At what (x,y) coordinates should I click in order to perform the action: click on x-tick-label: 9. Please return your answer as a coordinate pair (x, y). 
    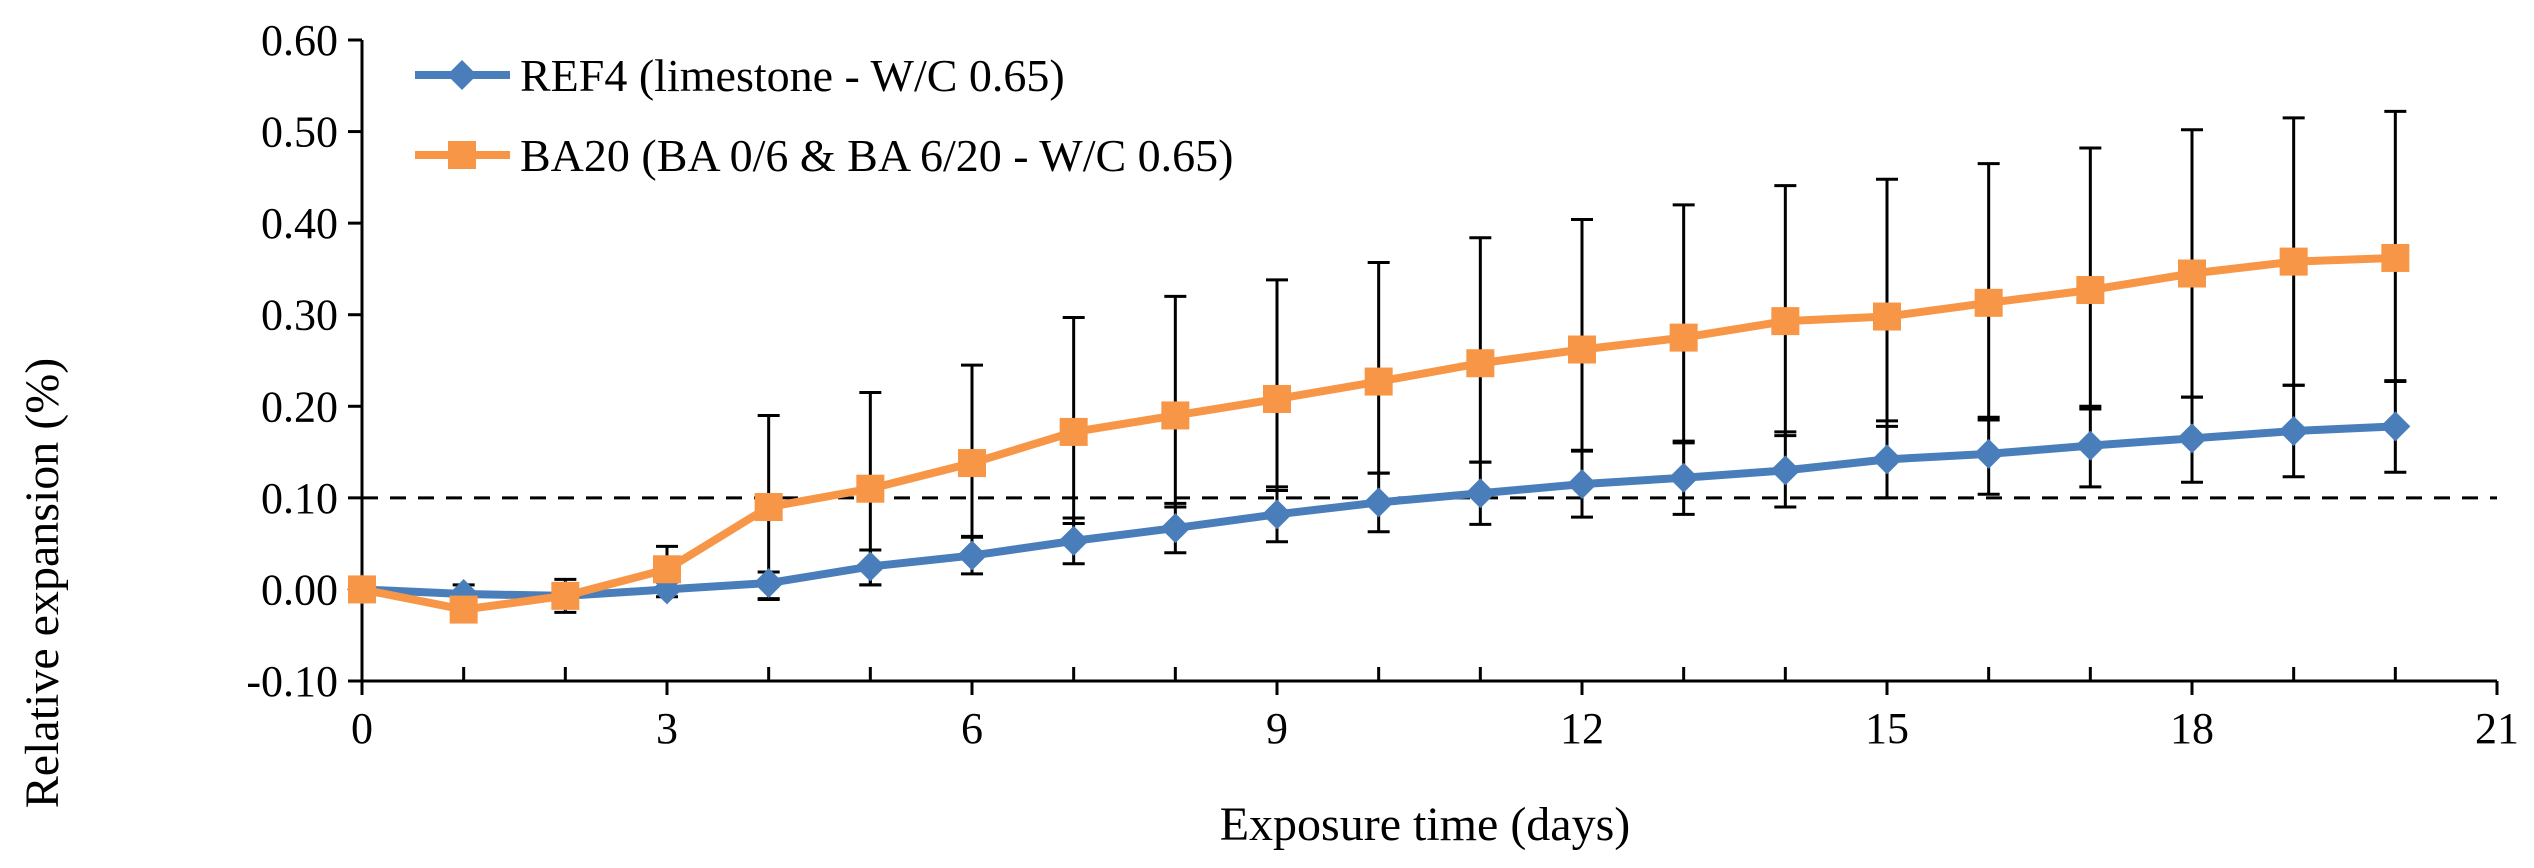
    Looking at the image, I should click on (1277, 728).